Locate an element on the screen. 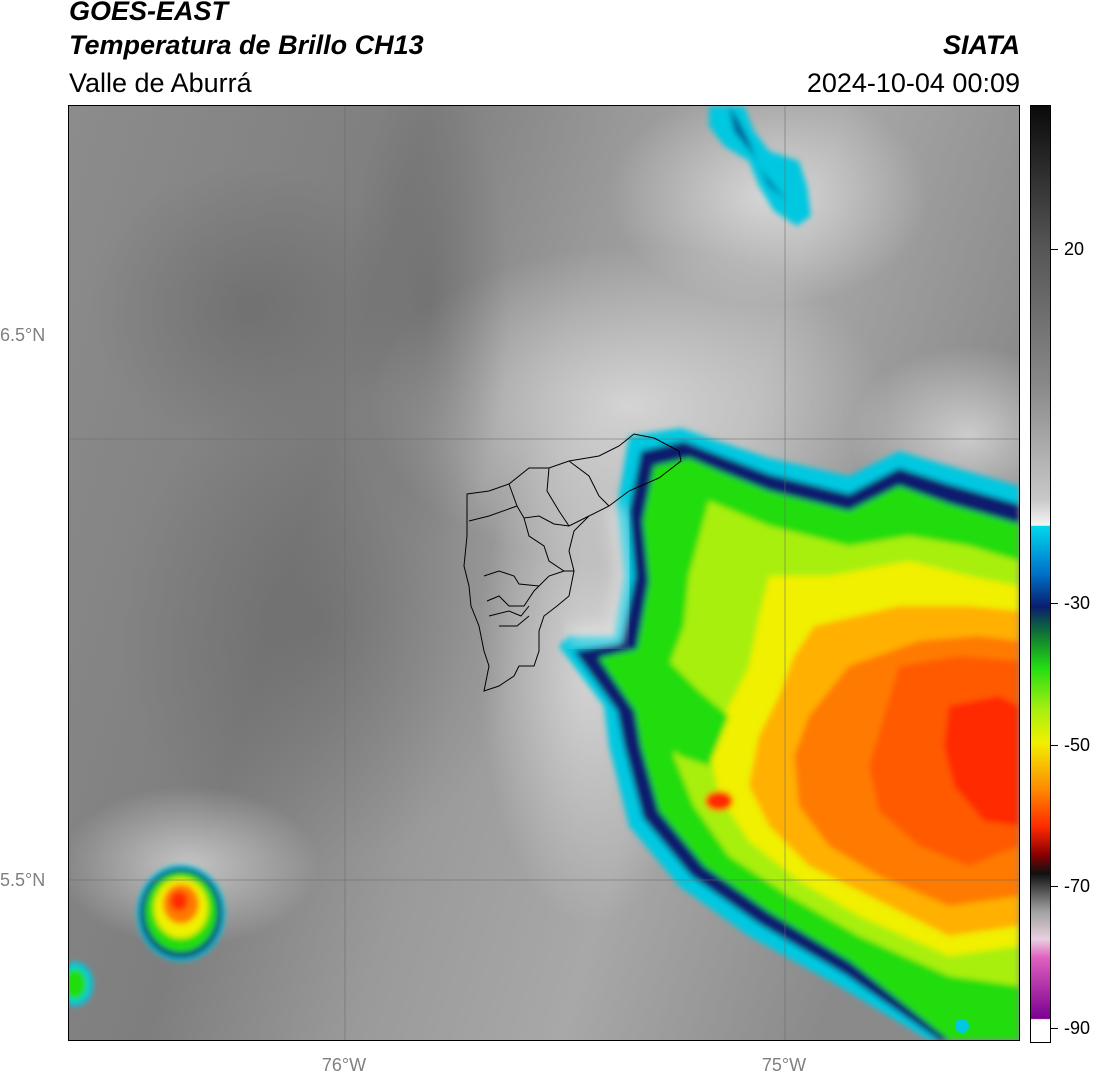 This screenshot has width=1094, height=1078. colorbar-tick-label: -50 is located at coordinates (1077, 745).